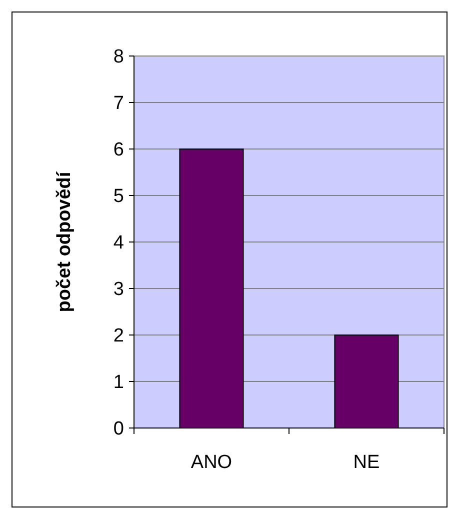 The height and width of the screenshot is (527, 467). Describe the element at coordinates (366, 462) in the screenshot. I see `x-tick-label: NE` at that location.